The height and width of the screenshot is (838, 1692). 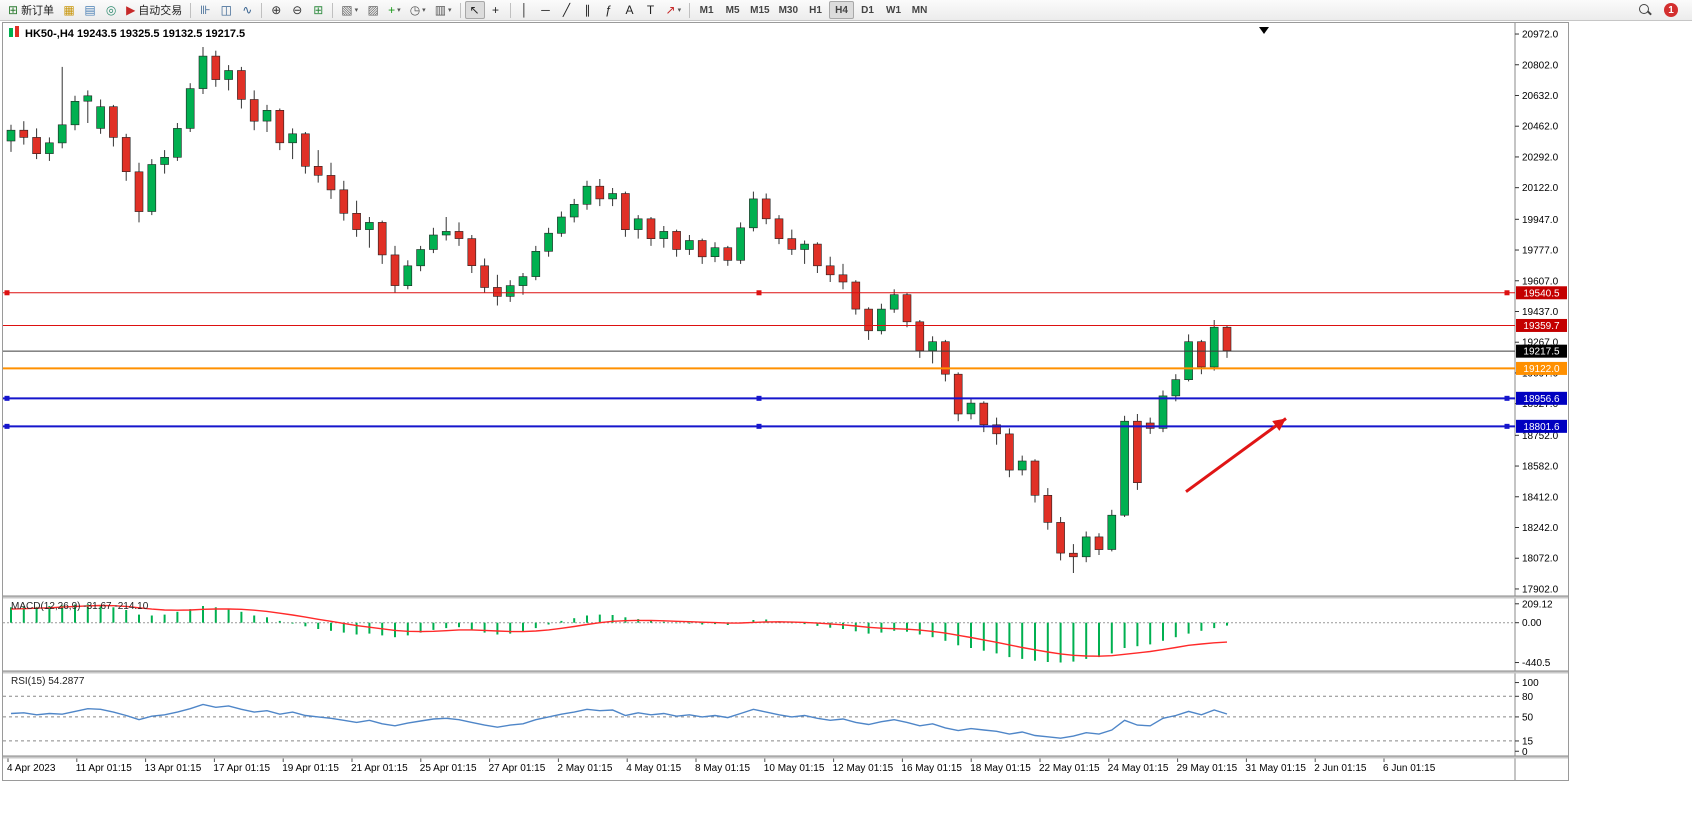 I want to click on hline-18801.6: 18801.6, so click(x=785, y=426).